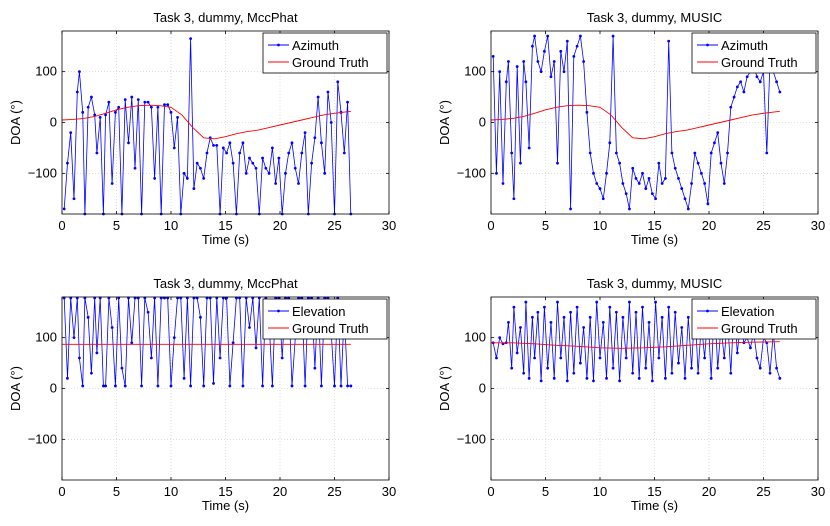 This screenshot has height=526, width=830. I want to click on x-tick-label: 0, so click(490, 491).